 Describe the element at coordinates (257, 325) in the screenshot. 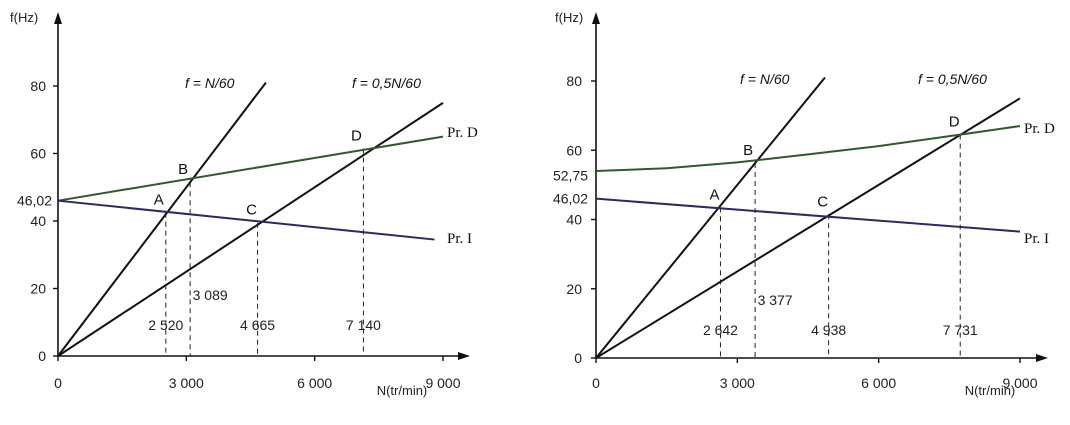

I see `drop-value-c: 4 665` at that location.